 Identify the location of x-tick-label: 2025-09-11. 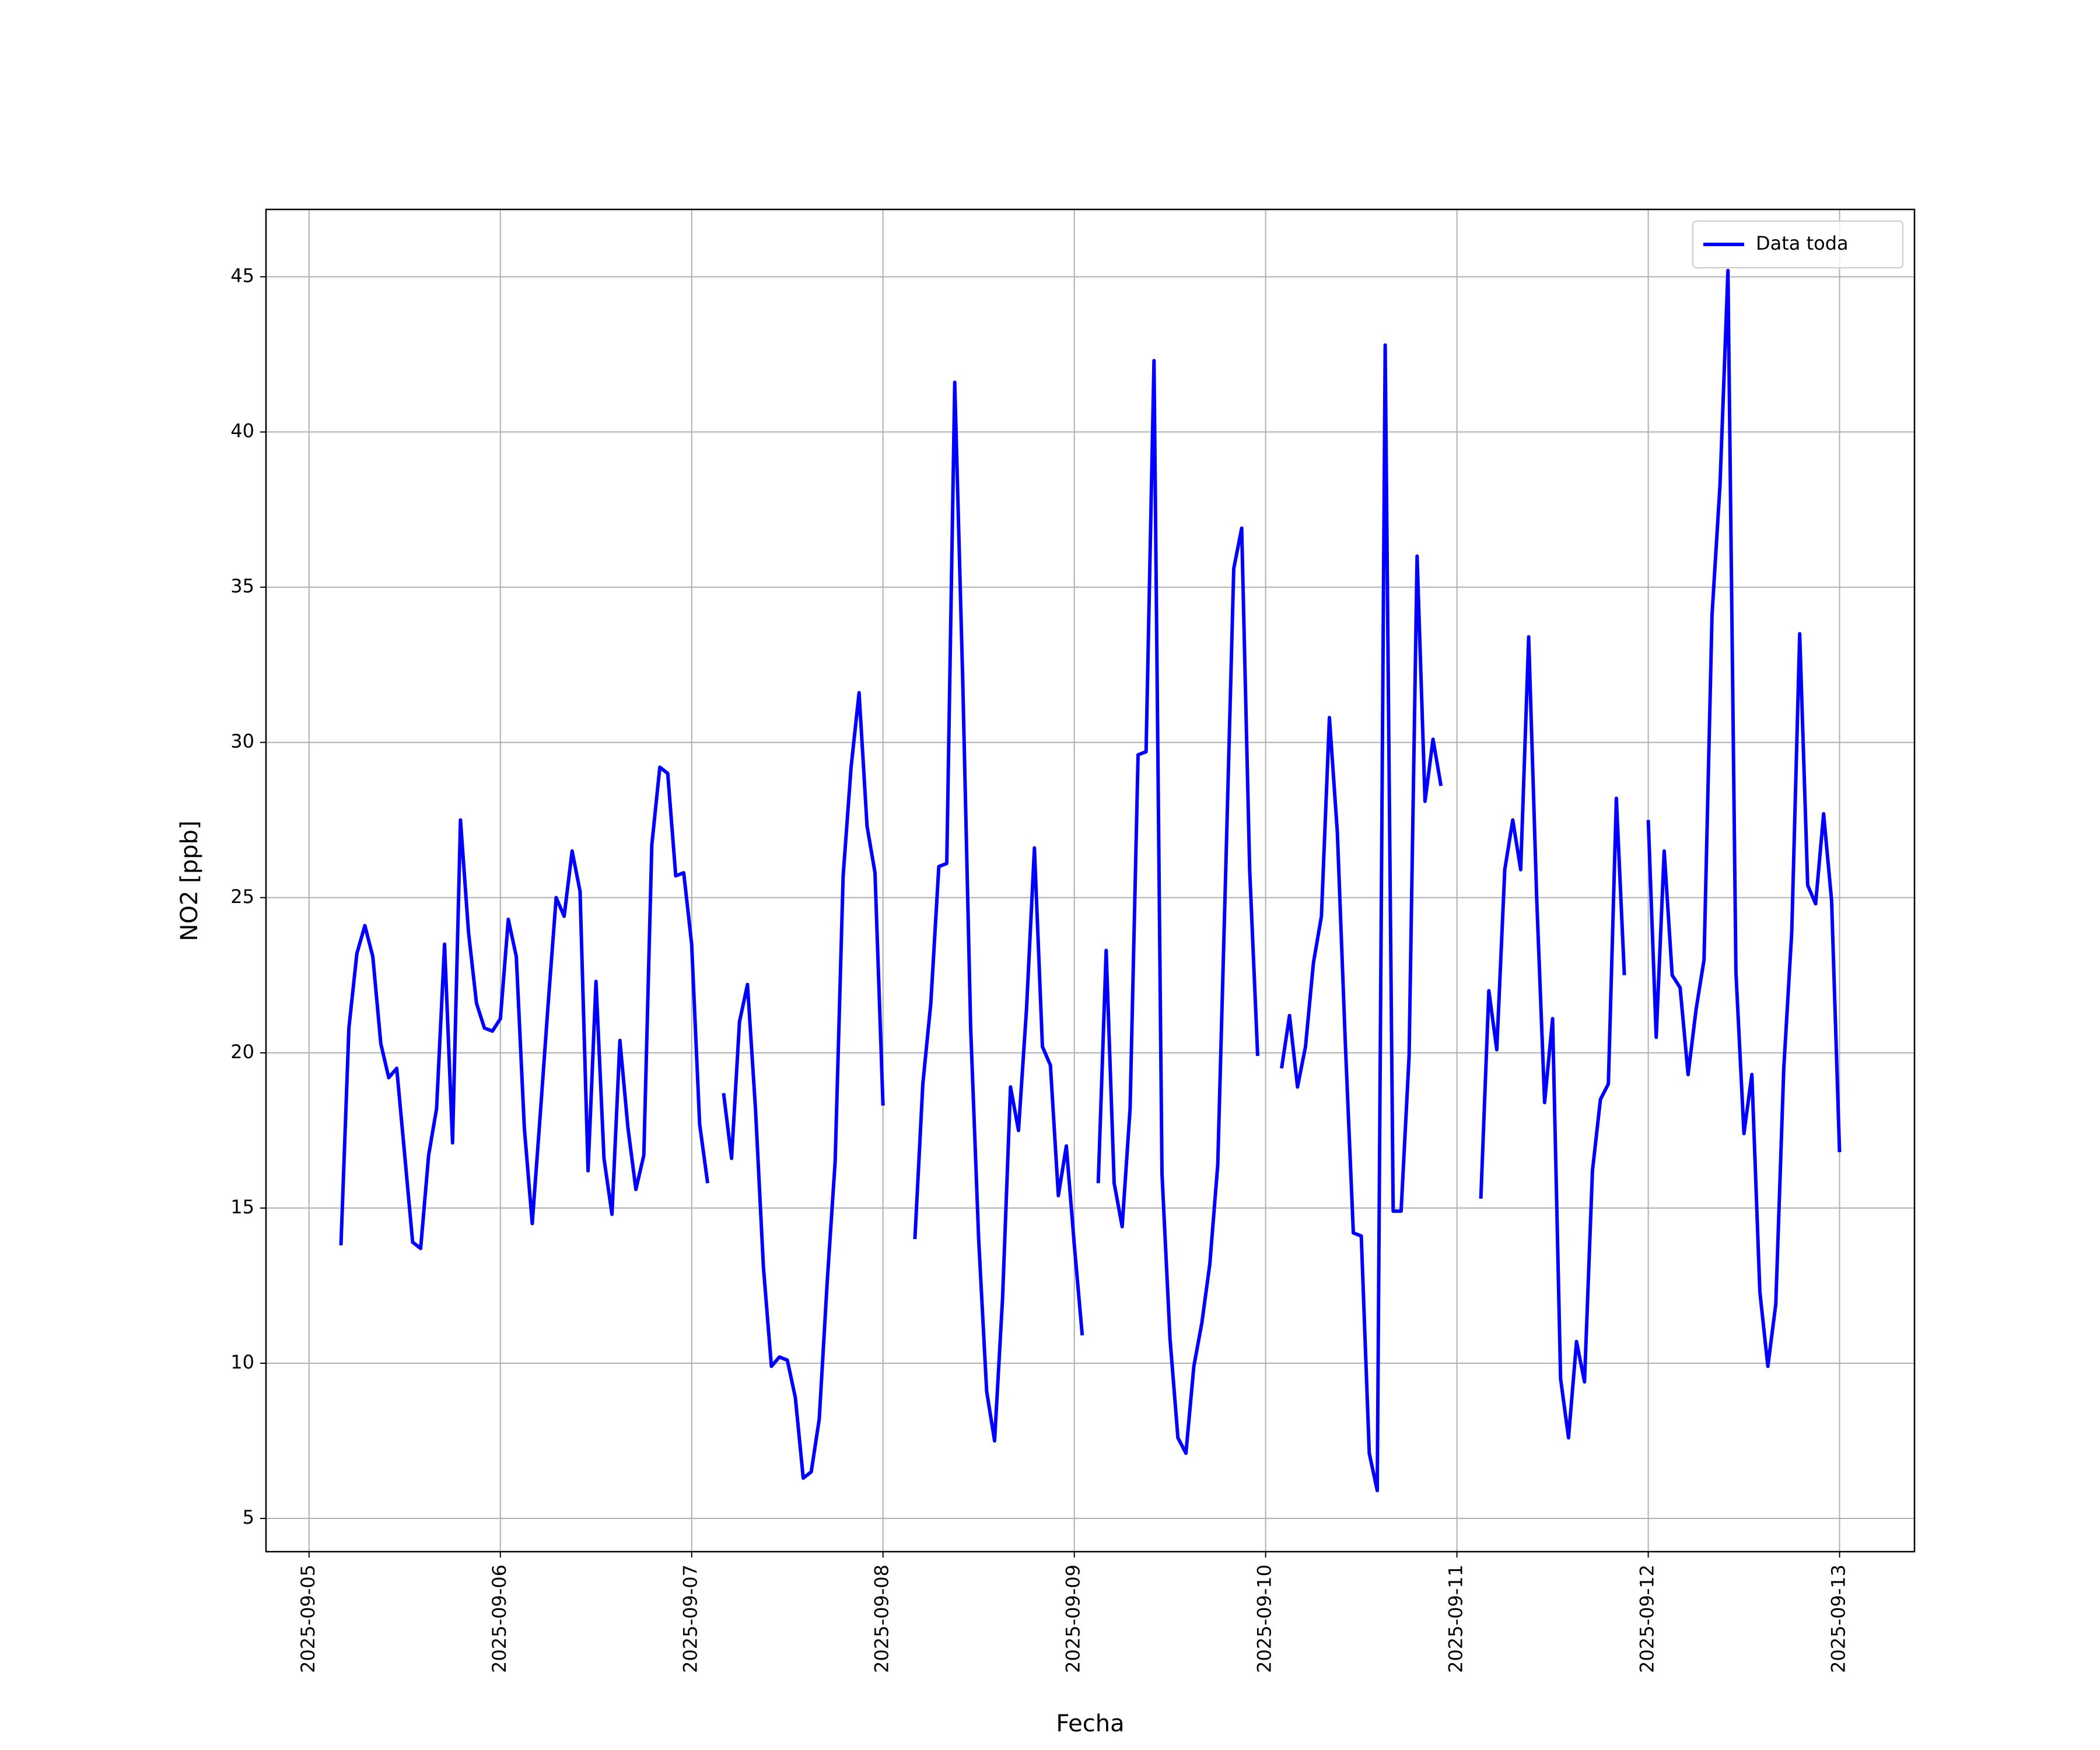
(1456, 1618).